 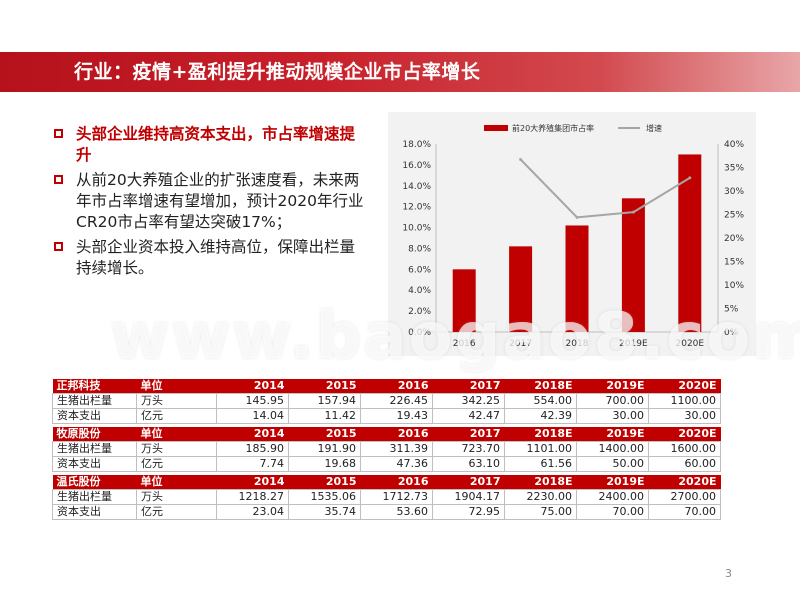 What do you see at coordinates (734, 216) in the screenshot?
I see `y-right-tick-label: 25%` at bounding box center [734, 216].